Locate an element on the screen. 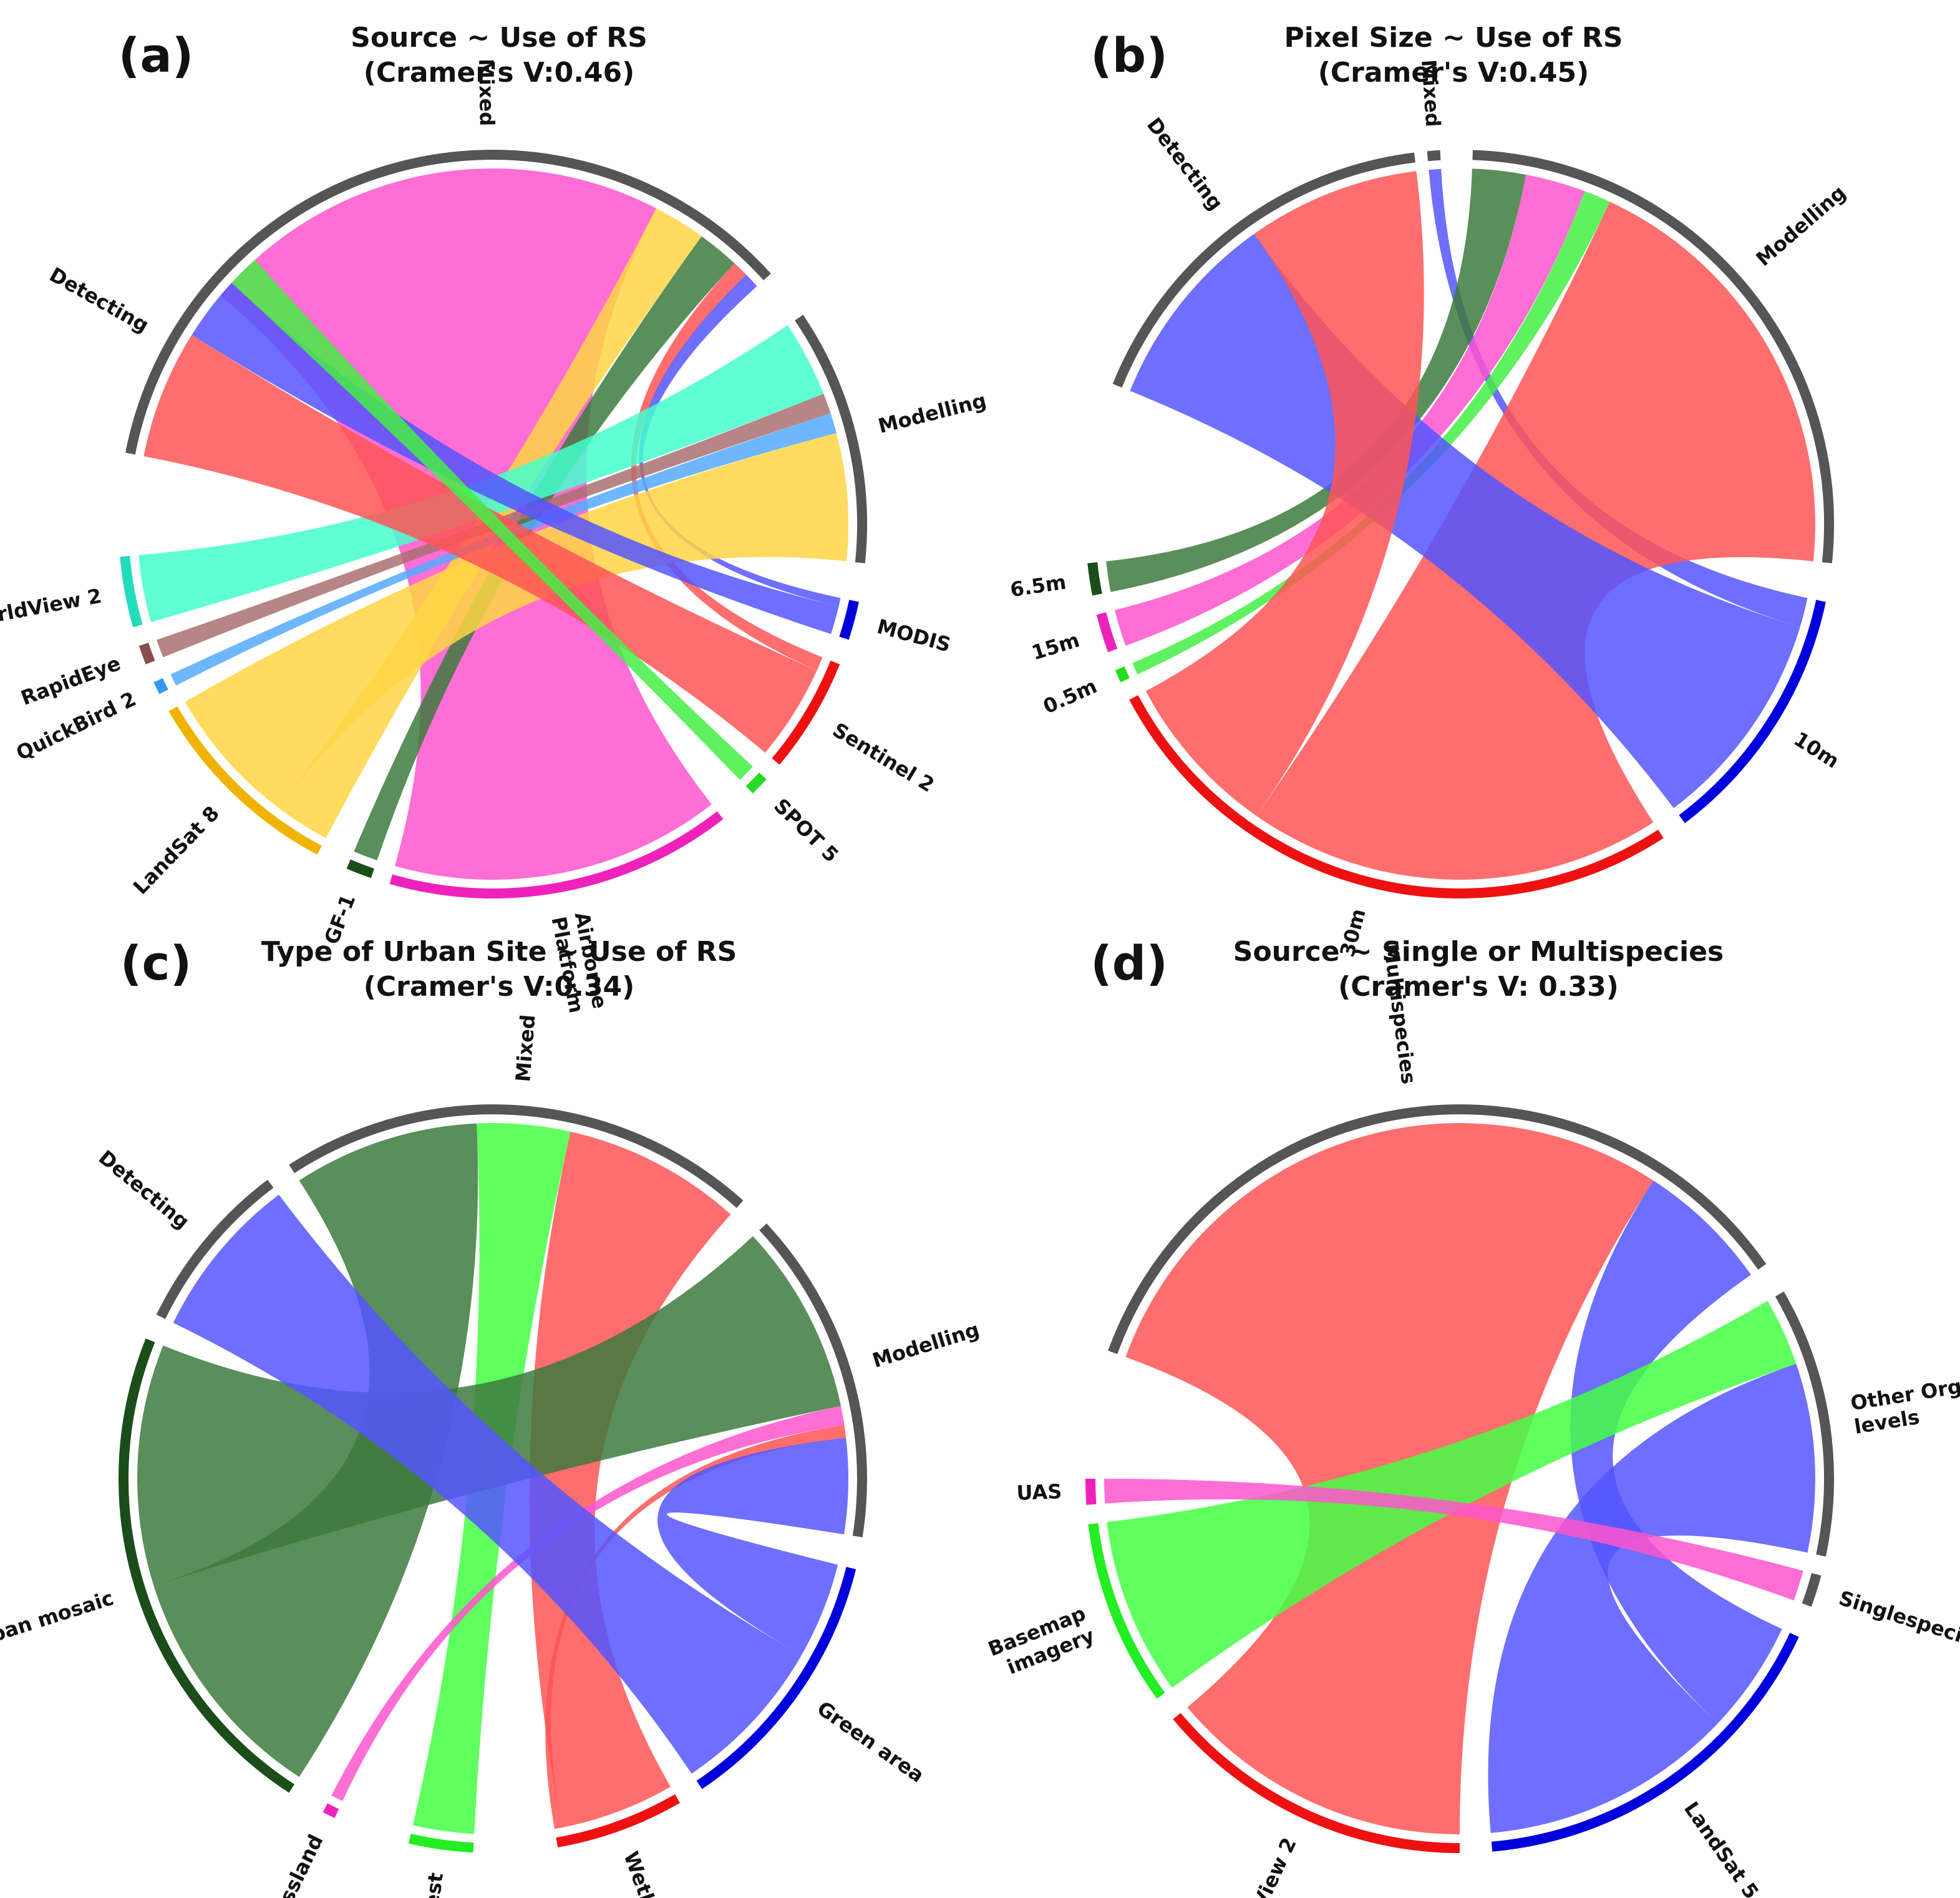 The width and height of the screenshot is (1960, 1898). panel-subtitle: (Cramer's V: 0.33) is located at coordinates (1478, 987).